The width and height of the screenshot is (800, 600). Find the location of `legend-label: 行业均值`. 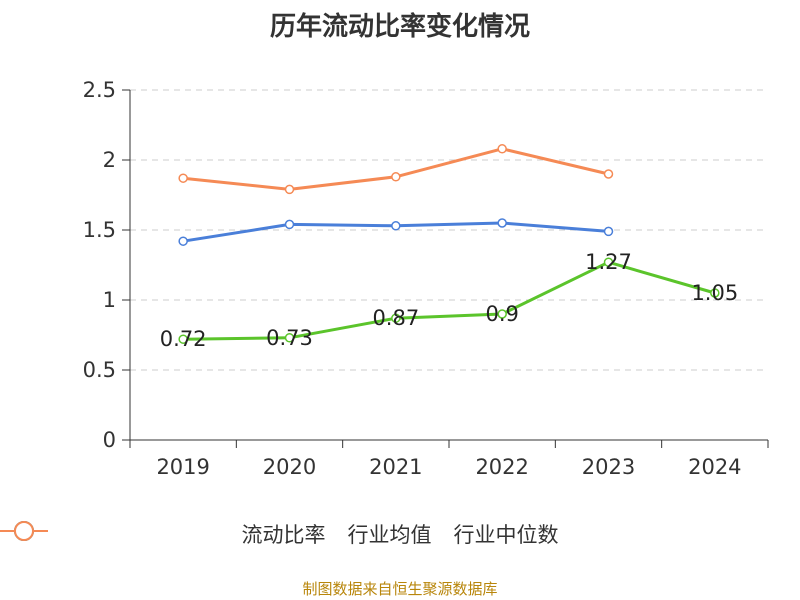

legend-label: 行业均值 is located at coordinates (389, 535).